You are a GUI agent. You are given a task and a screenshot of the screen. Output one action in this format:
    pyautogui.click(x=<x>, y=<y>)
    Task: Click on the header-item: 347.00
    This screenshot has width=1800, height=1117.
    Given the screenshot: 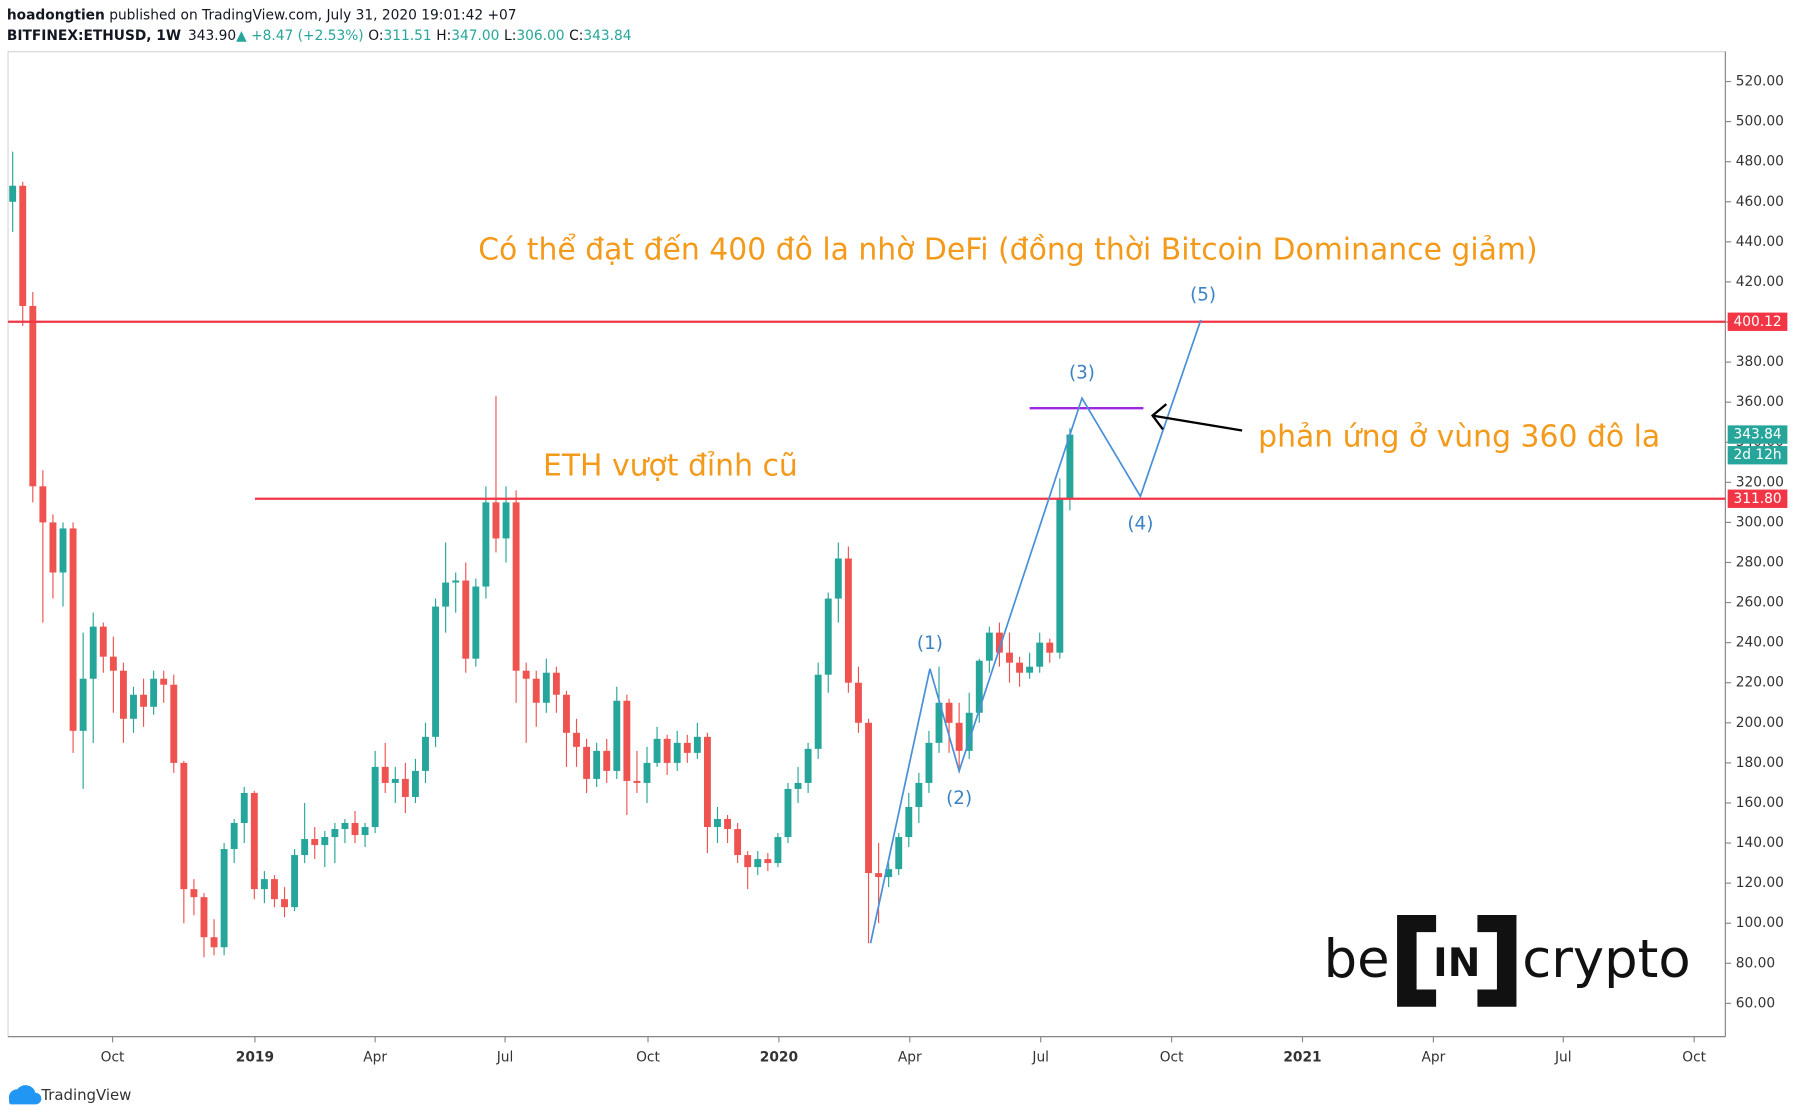 What is the action you would take?
    pyautogui.click(x=475, y=36)
    